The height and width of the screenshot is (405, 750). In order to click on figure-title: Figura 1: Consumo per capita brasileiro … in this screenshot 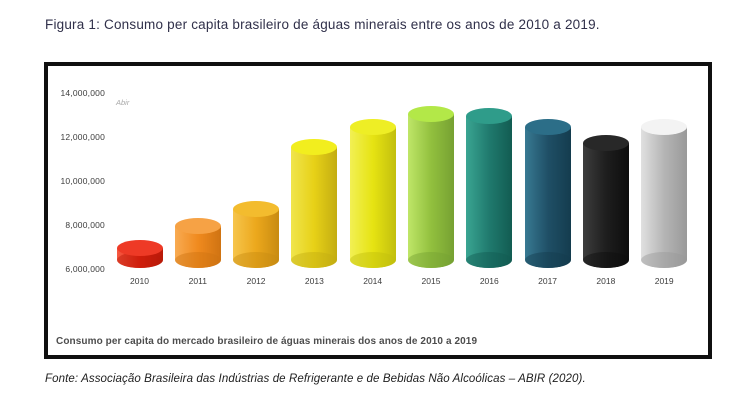, I will do `click(322, 24)`.